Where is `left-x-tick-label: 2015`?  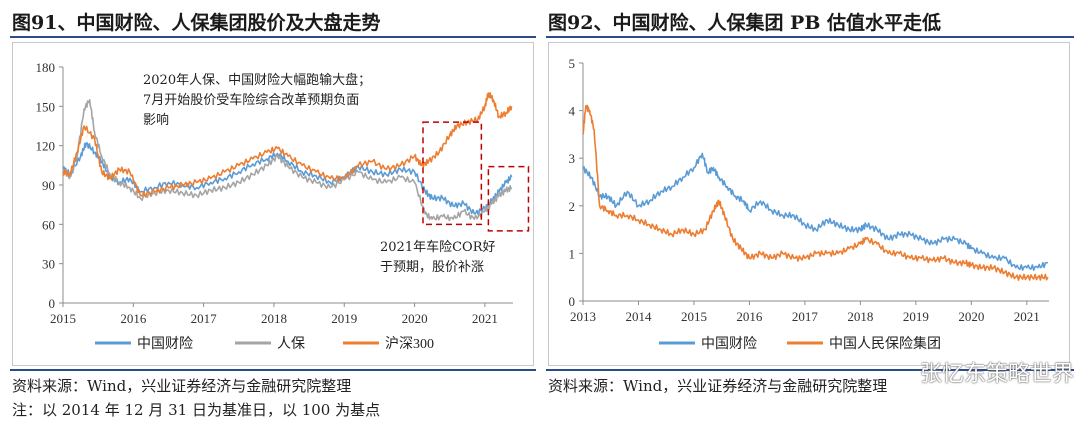 left-x-tick-label: 2015 is located at coordinates (63, 318).